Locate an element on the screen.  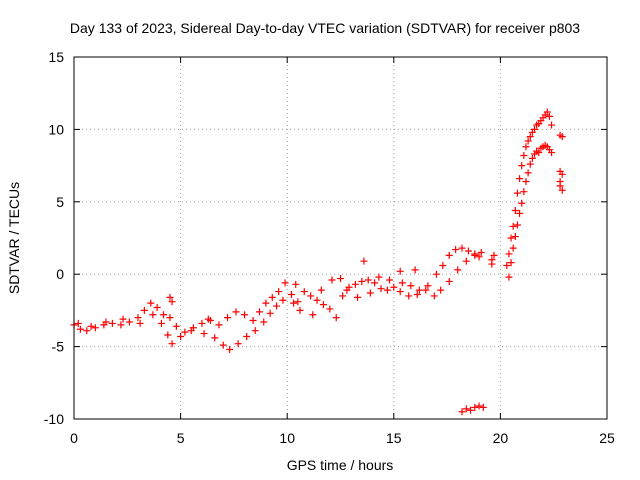
y-tick-label: -10 is located at coordinates (54, 419).